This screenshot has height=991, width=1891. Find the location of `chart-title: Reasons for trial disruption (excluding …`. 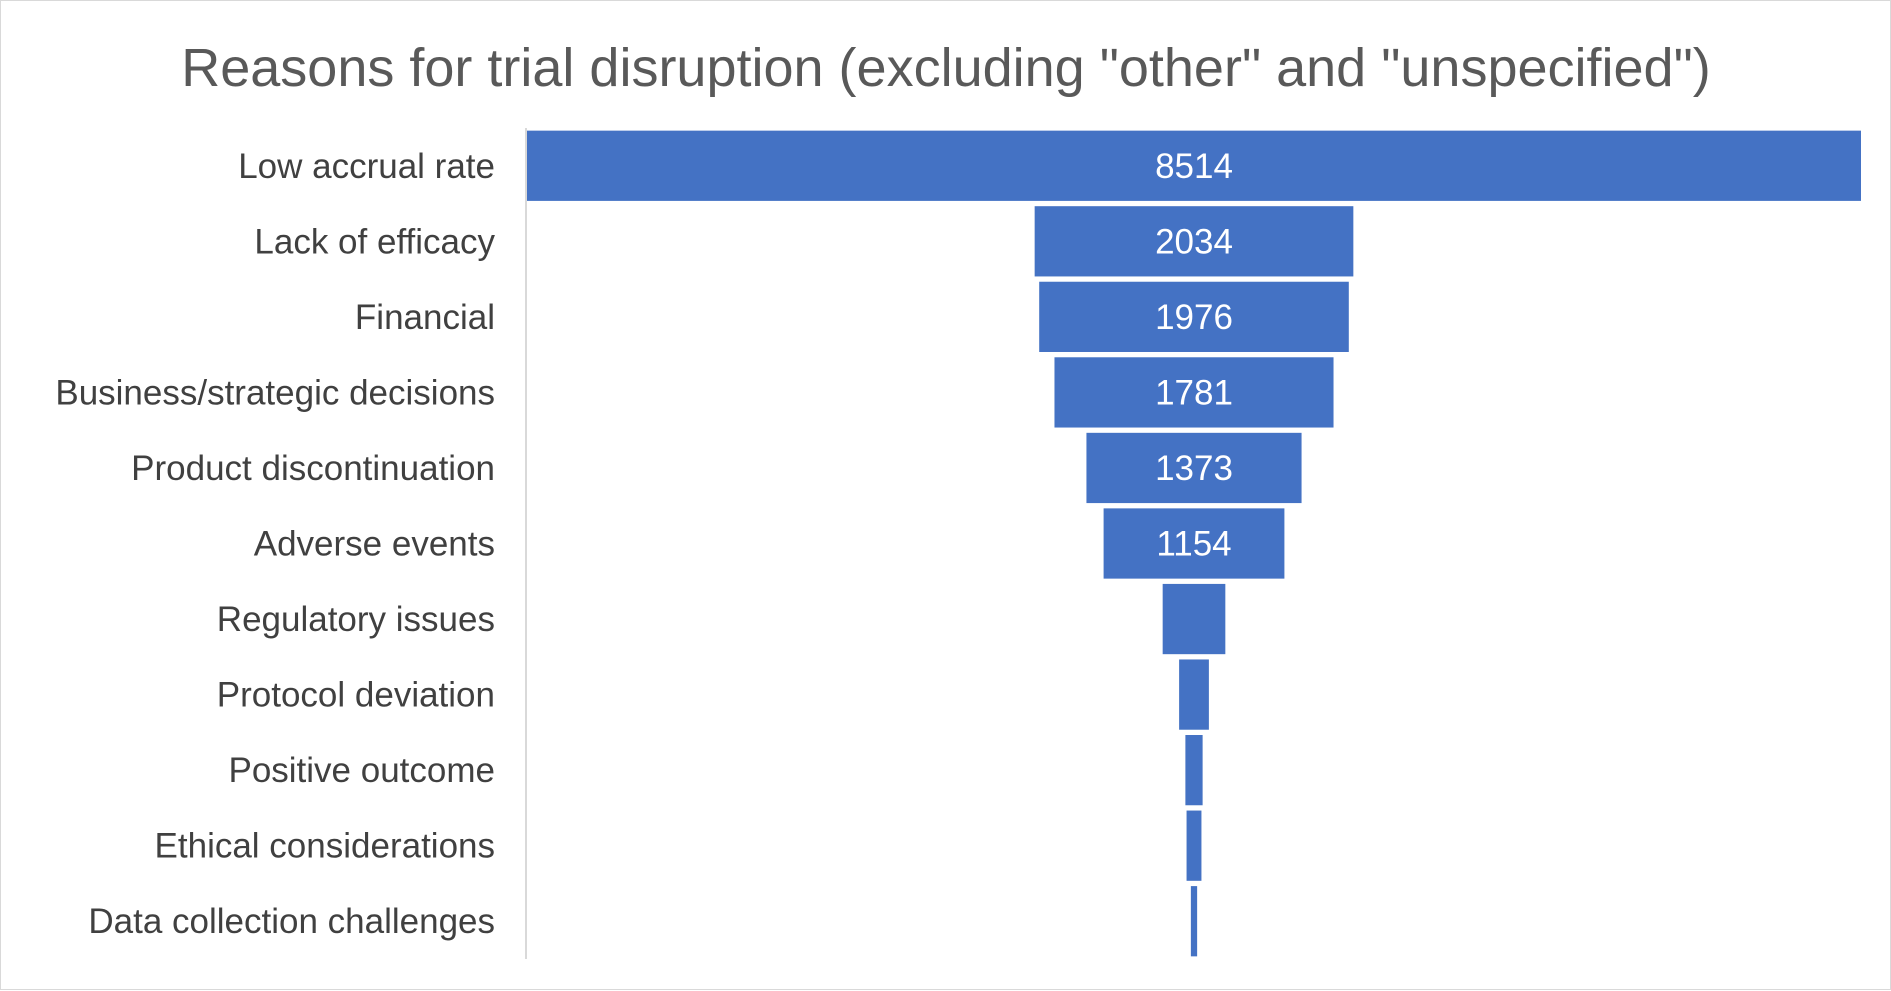

chart-title: Reasons for trial disruption (excluding … is located at coordinates (945, 68).